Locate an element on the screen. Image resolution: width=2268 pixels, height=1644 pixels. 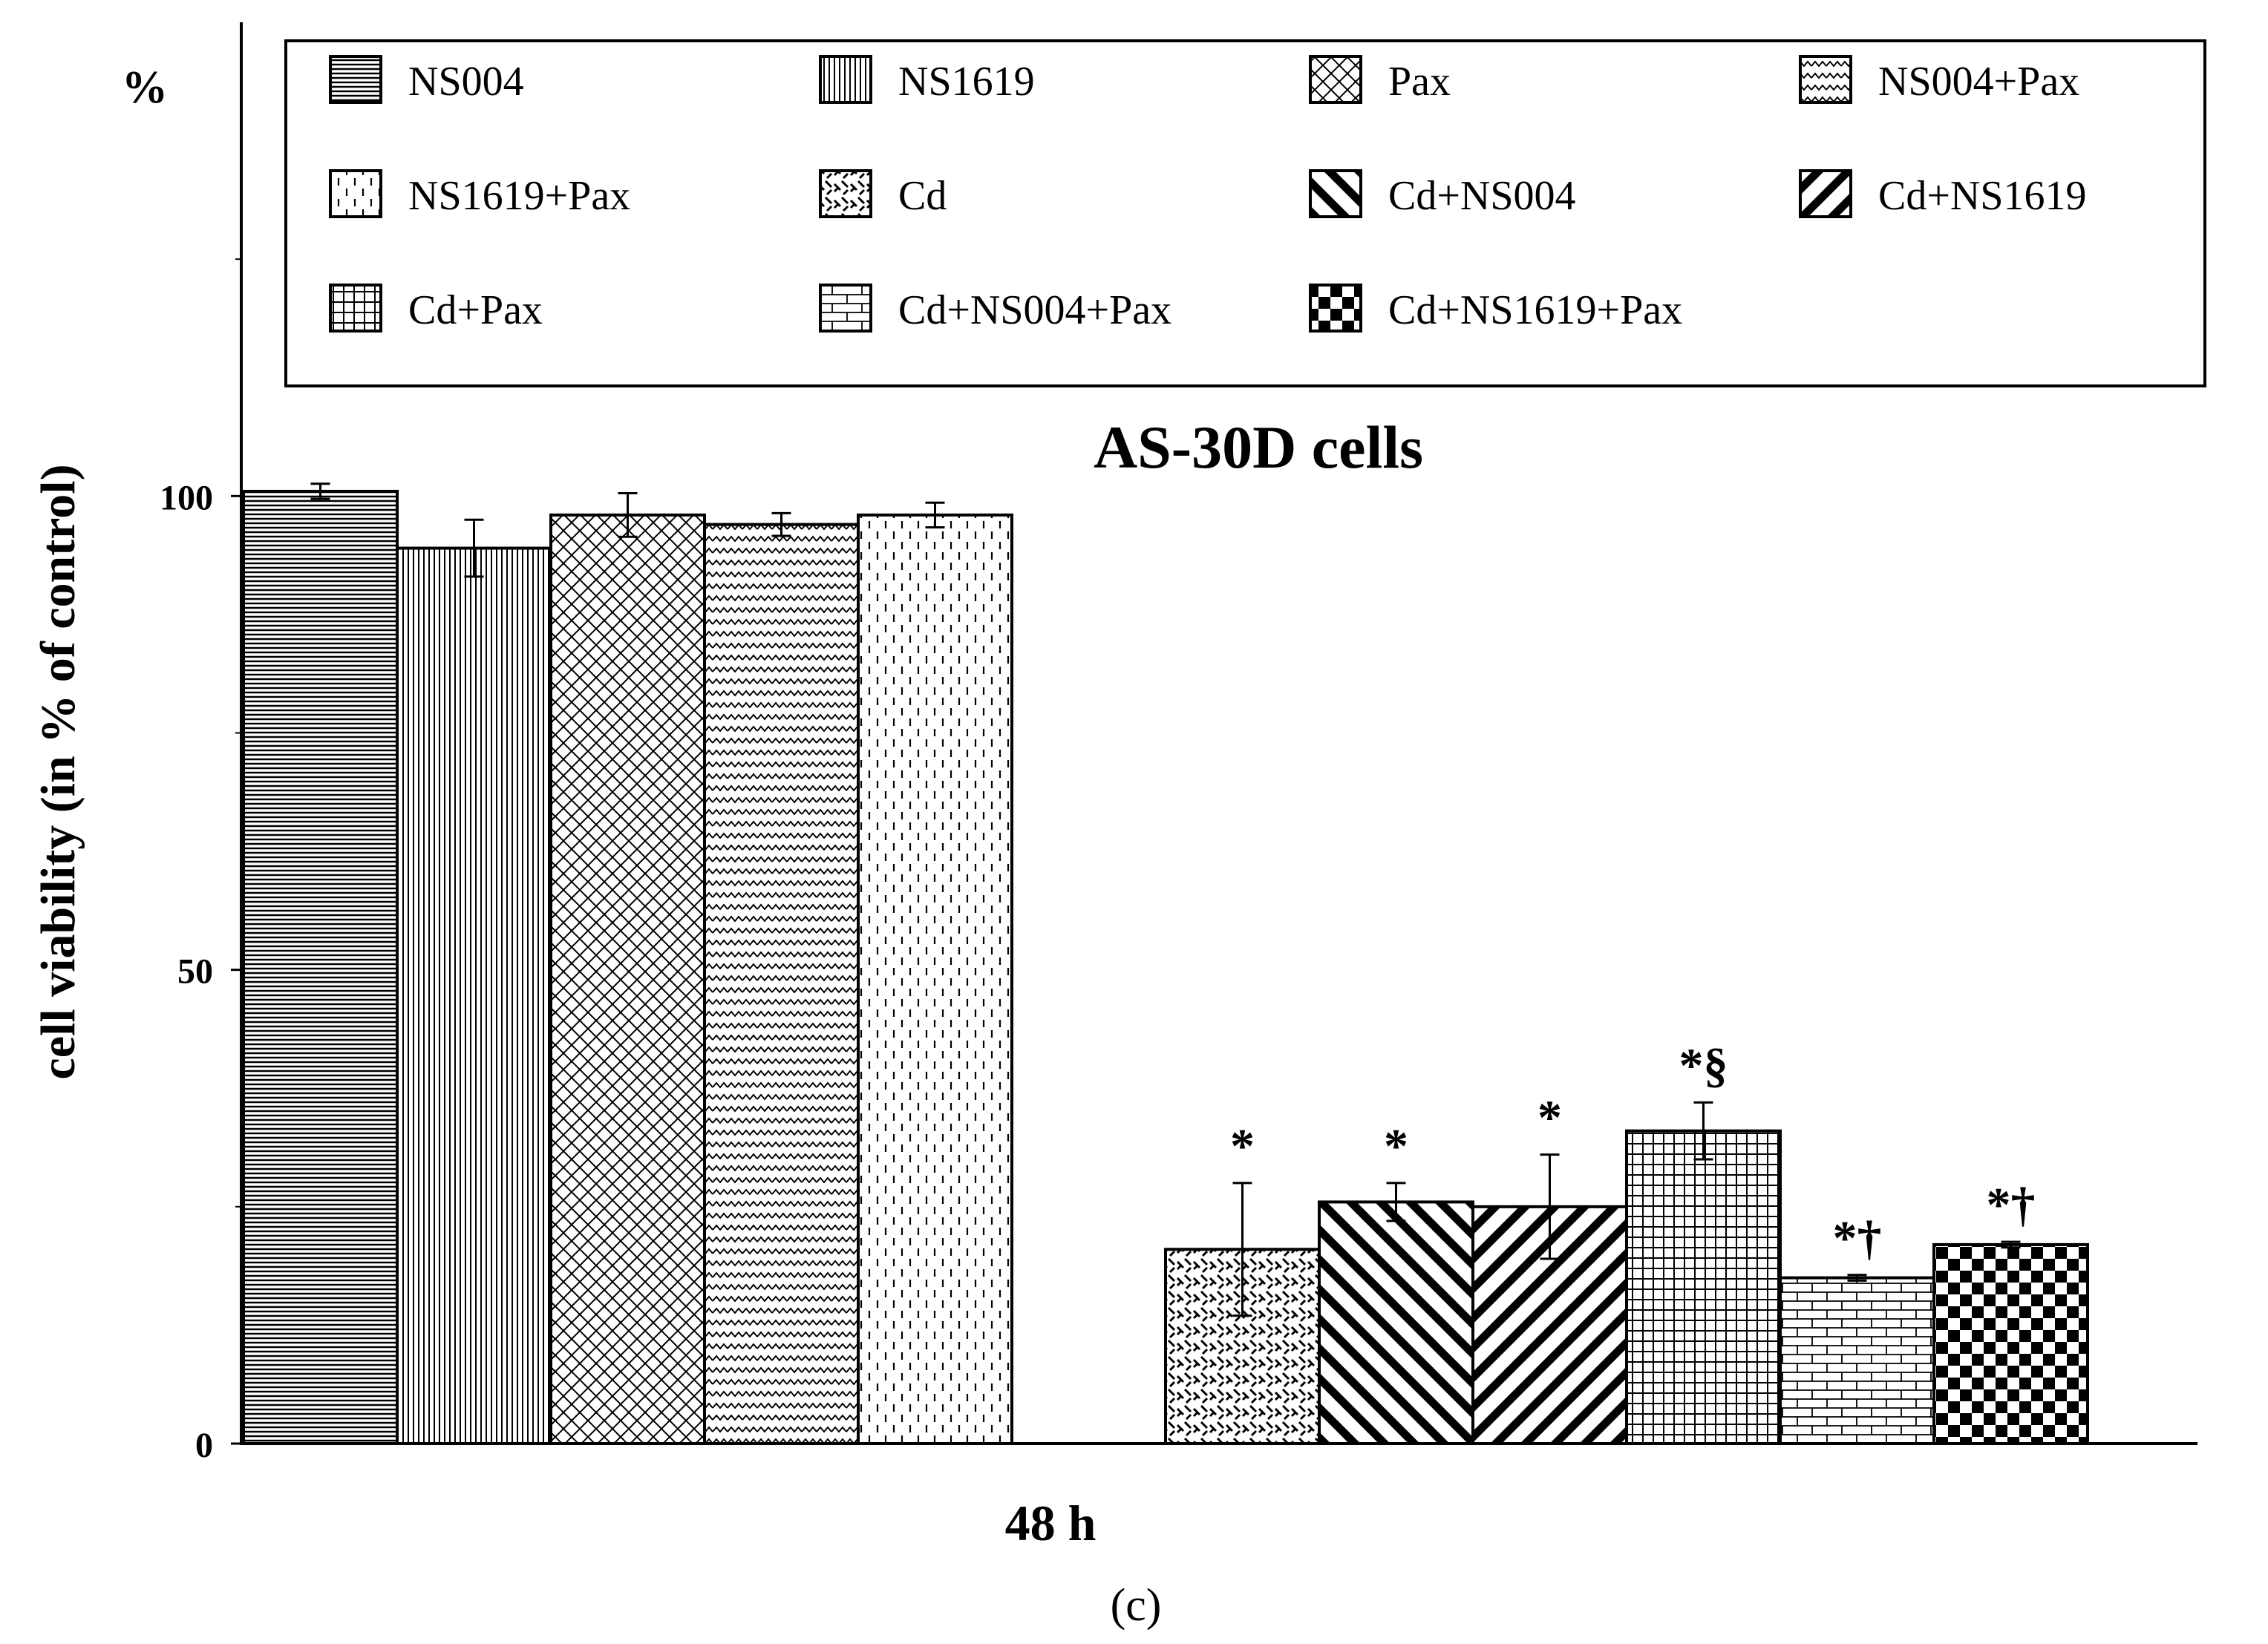
figure-caption: (c) is located at coordinates (1136, 1605).